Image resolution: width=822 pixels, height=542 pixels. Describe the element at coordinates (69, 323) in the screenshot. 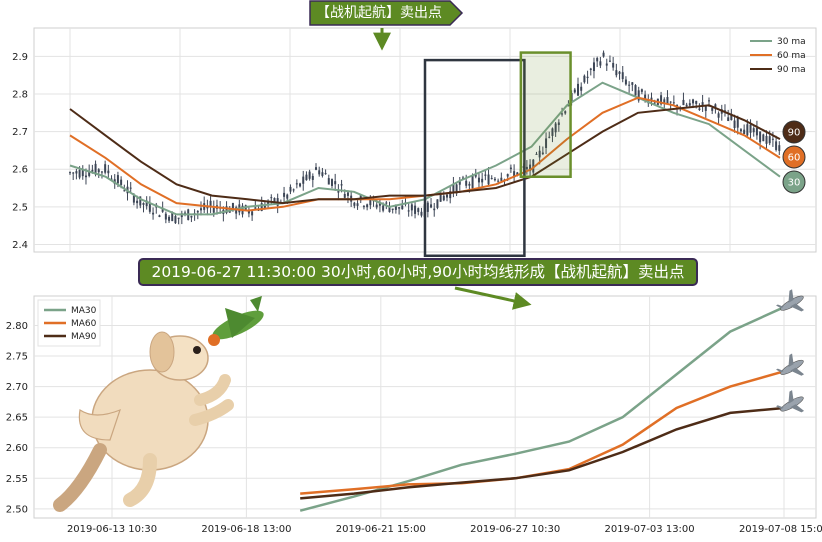

I see `bottom-legend: MA30 MA60 MA90` at that location.